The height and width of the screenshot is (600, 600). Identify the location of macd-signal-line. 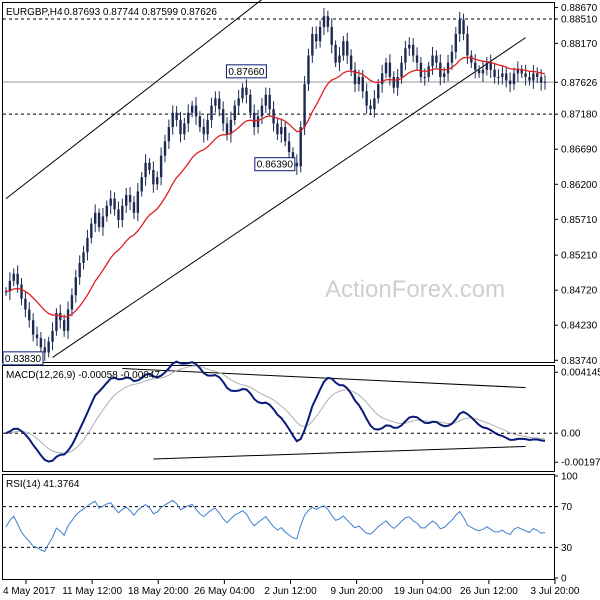
(275, 409).